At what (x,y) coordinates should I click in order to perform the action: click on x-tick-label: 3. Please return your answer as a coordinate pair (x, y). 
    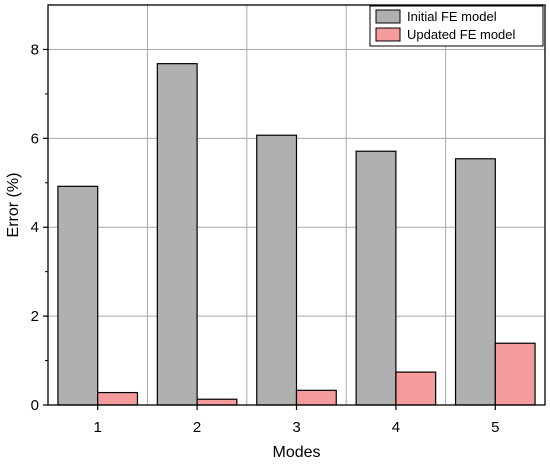
    Looking at the image, I should click on (296, 427).